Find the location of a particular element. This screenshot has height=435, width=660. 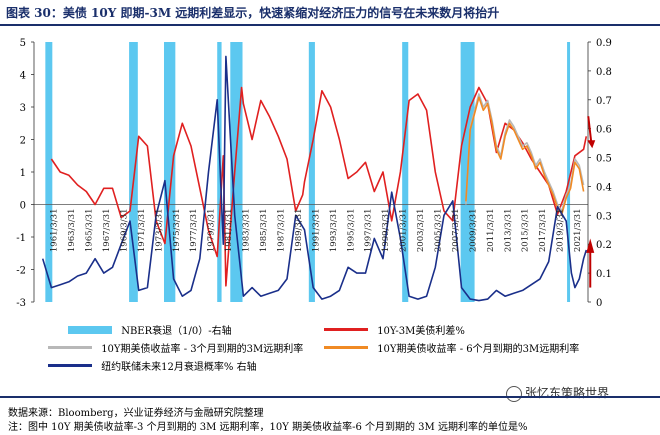

x-tick-label: 1983/3/31 is located at coordinates (247, 231).